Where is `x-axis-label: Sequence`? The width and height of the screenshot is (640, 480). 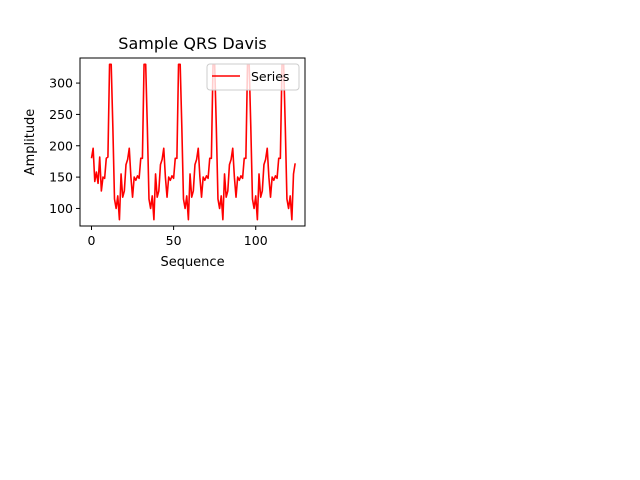 x-axis-label: Sequence is located at coordinates (192, 262).